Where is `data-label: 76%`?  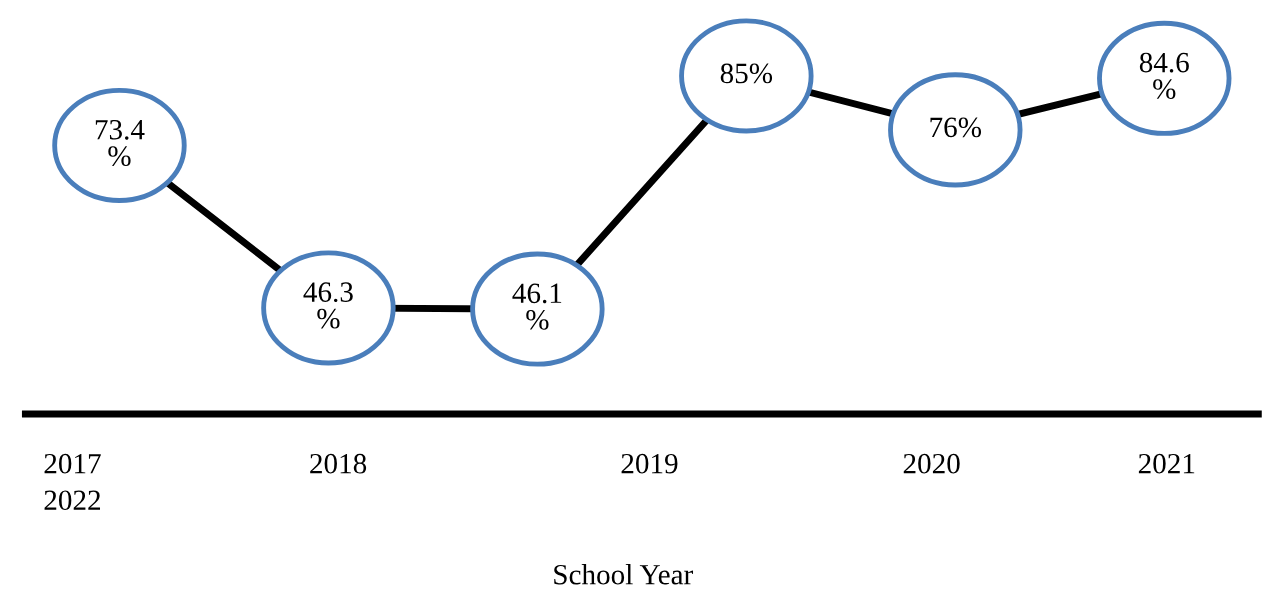 data-label: 76% is located at coordinates (956, 127).